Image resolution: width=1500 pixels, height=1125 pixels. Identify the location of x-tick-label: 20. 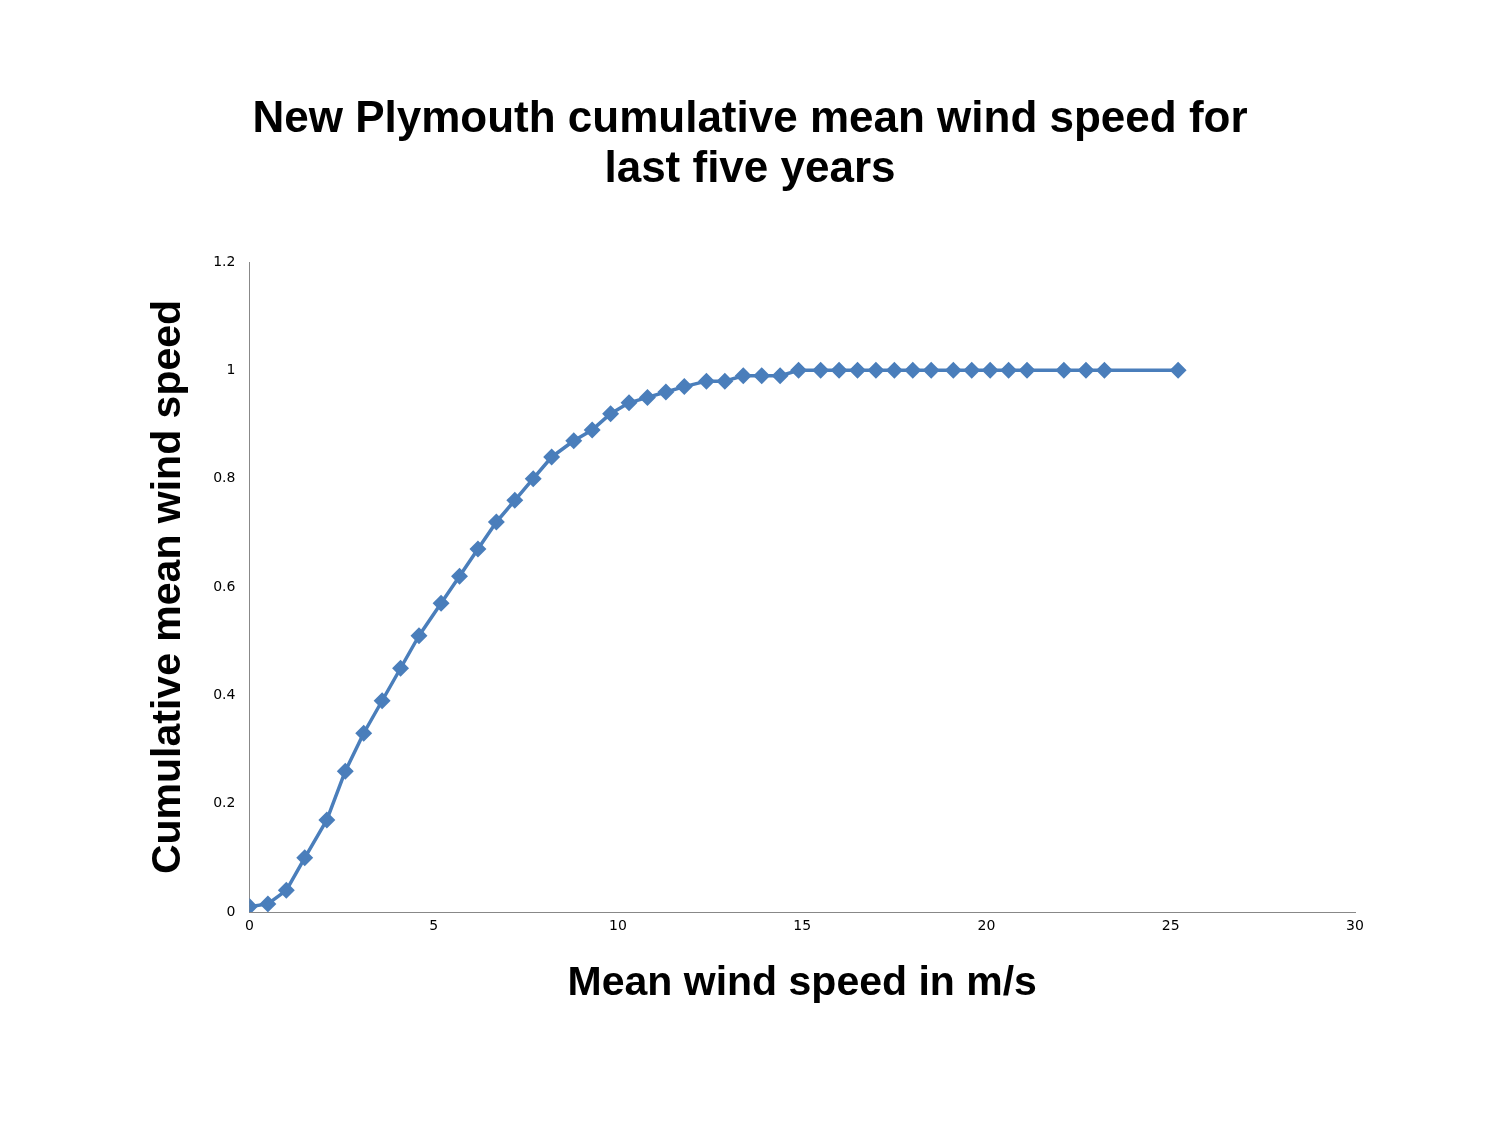
(986, 925).